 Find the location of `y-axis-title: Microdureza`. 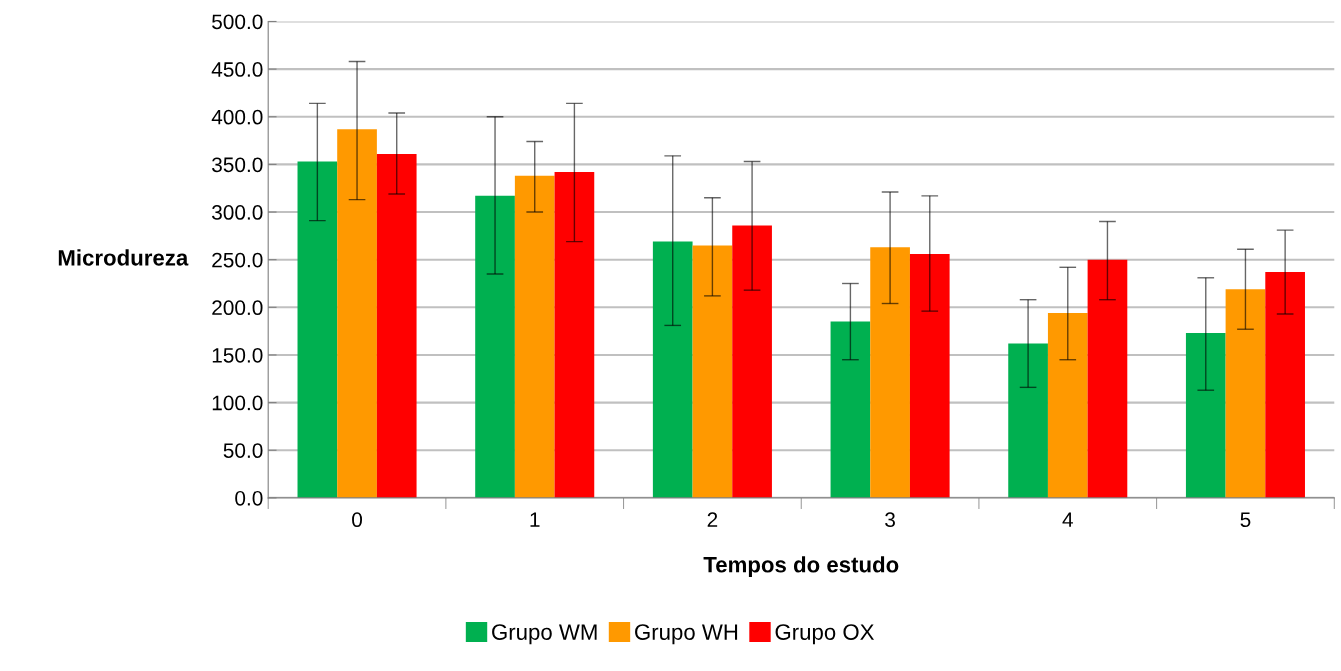

y-axis-title: Microdureza is located at coordinates (123, 257).